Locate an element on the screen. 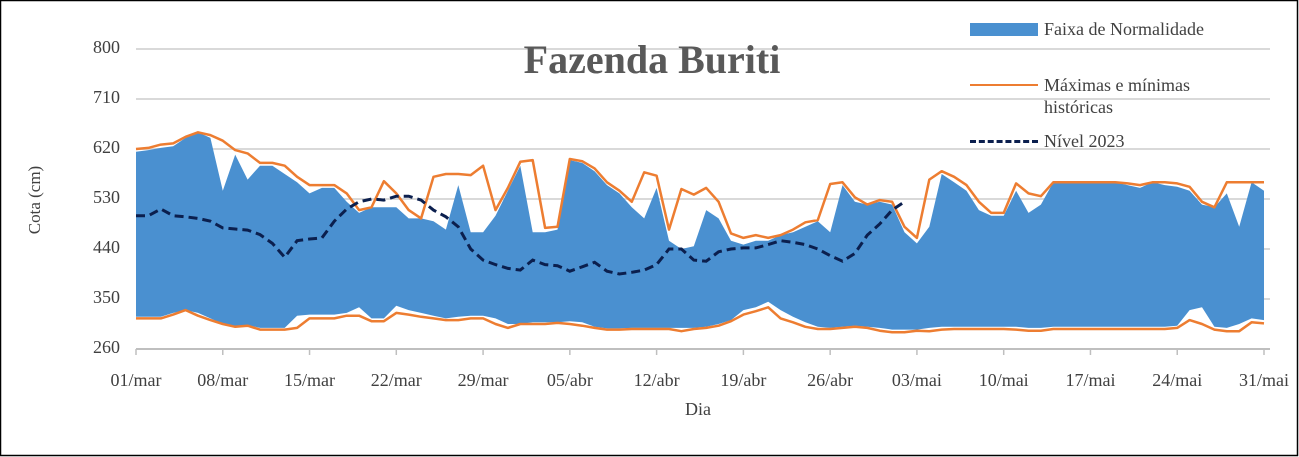  legend-entry: Nível 2023 is located at coordinates (1118, 141).